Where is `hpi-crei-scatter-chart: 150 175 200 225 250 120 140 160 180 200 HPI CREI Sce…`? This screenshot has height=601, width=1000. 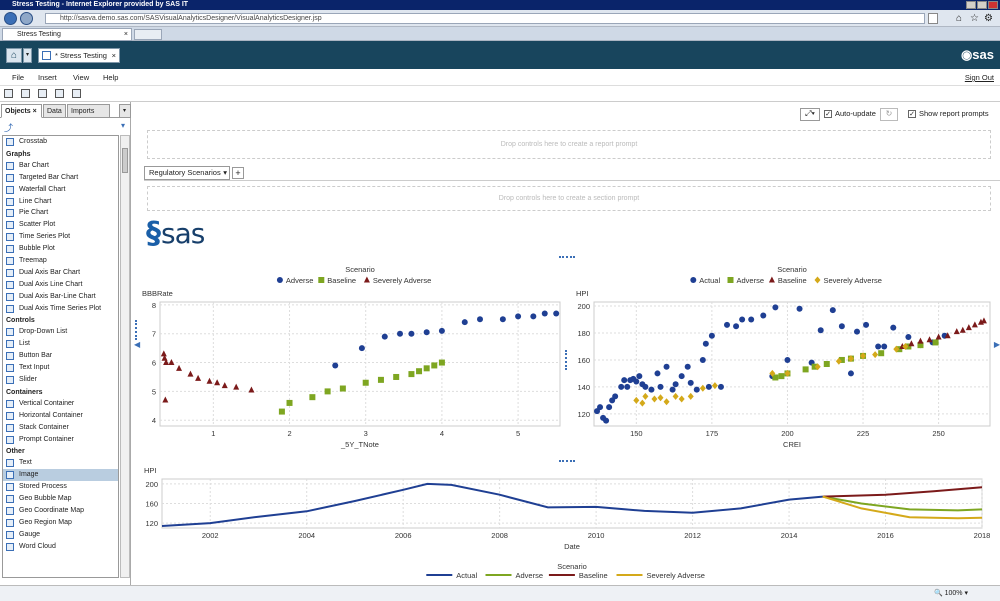
hpi-crei-scatter-chart: 150 175 200 225 250 120 140 160 180 200 HPI CREI Sce… is located at coordinates (782, 359).